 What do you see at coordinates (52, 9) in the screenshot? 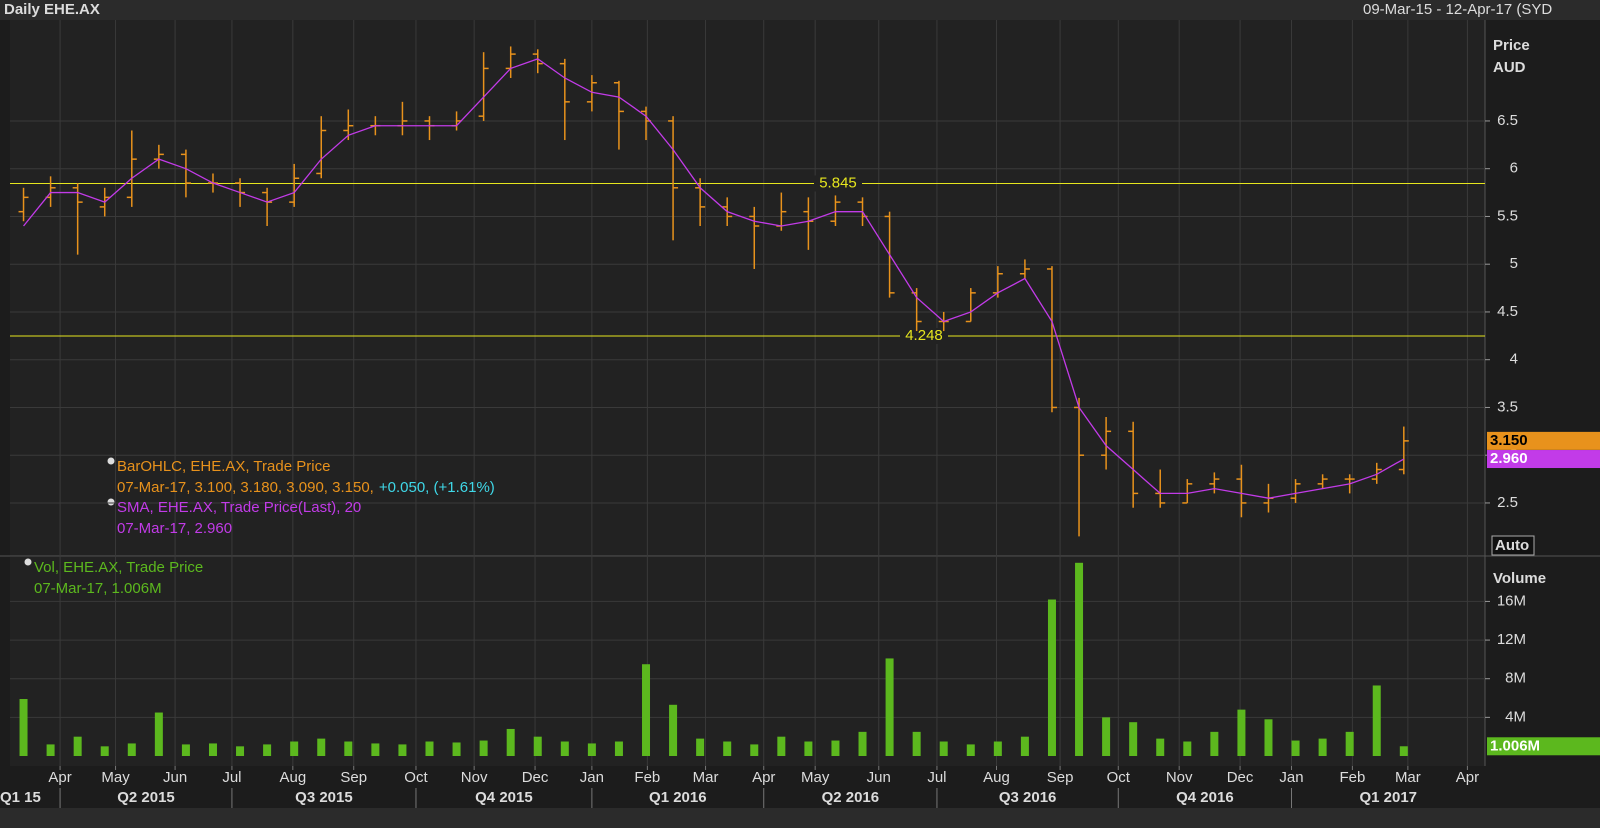
I see `chart-title: Daily EHE.AX` at bounding box center [52, 9].